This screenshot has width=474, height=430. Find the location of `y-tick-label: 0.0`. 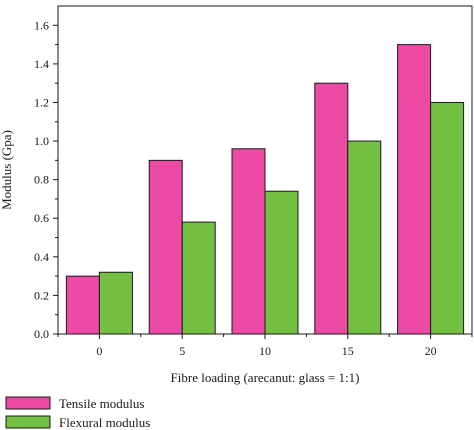

y-tick-label: 0.0 is located at coordinates (41, 334).